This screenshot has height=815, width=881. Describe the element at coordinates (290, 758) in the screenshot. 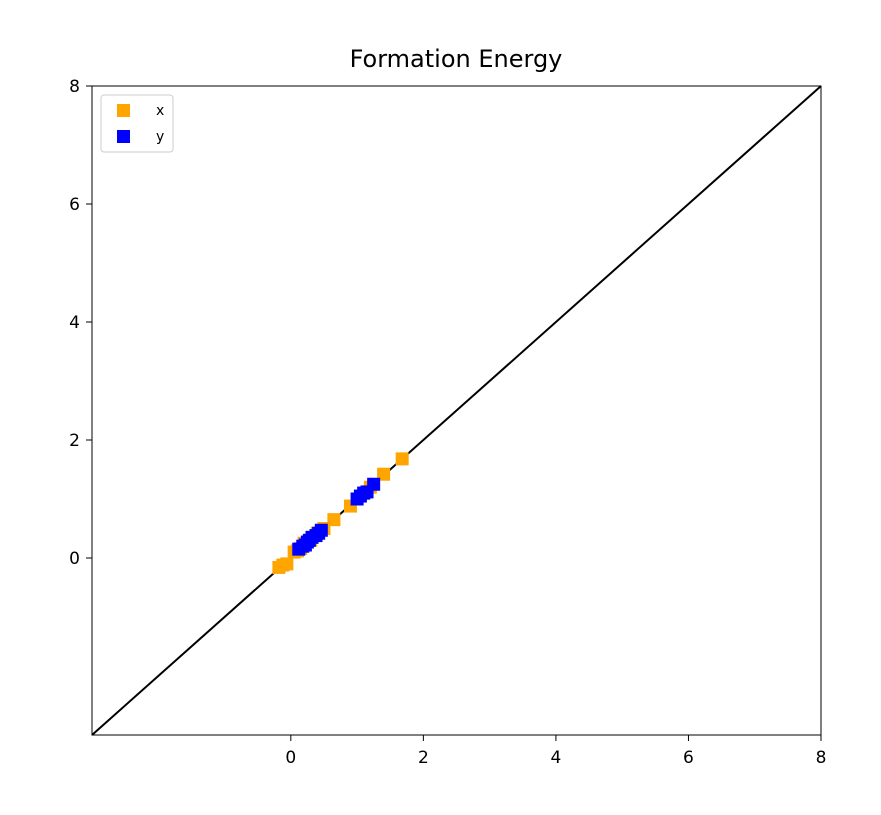

I see `x-tick-label: 0` at that location.